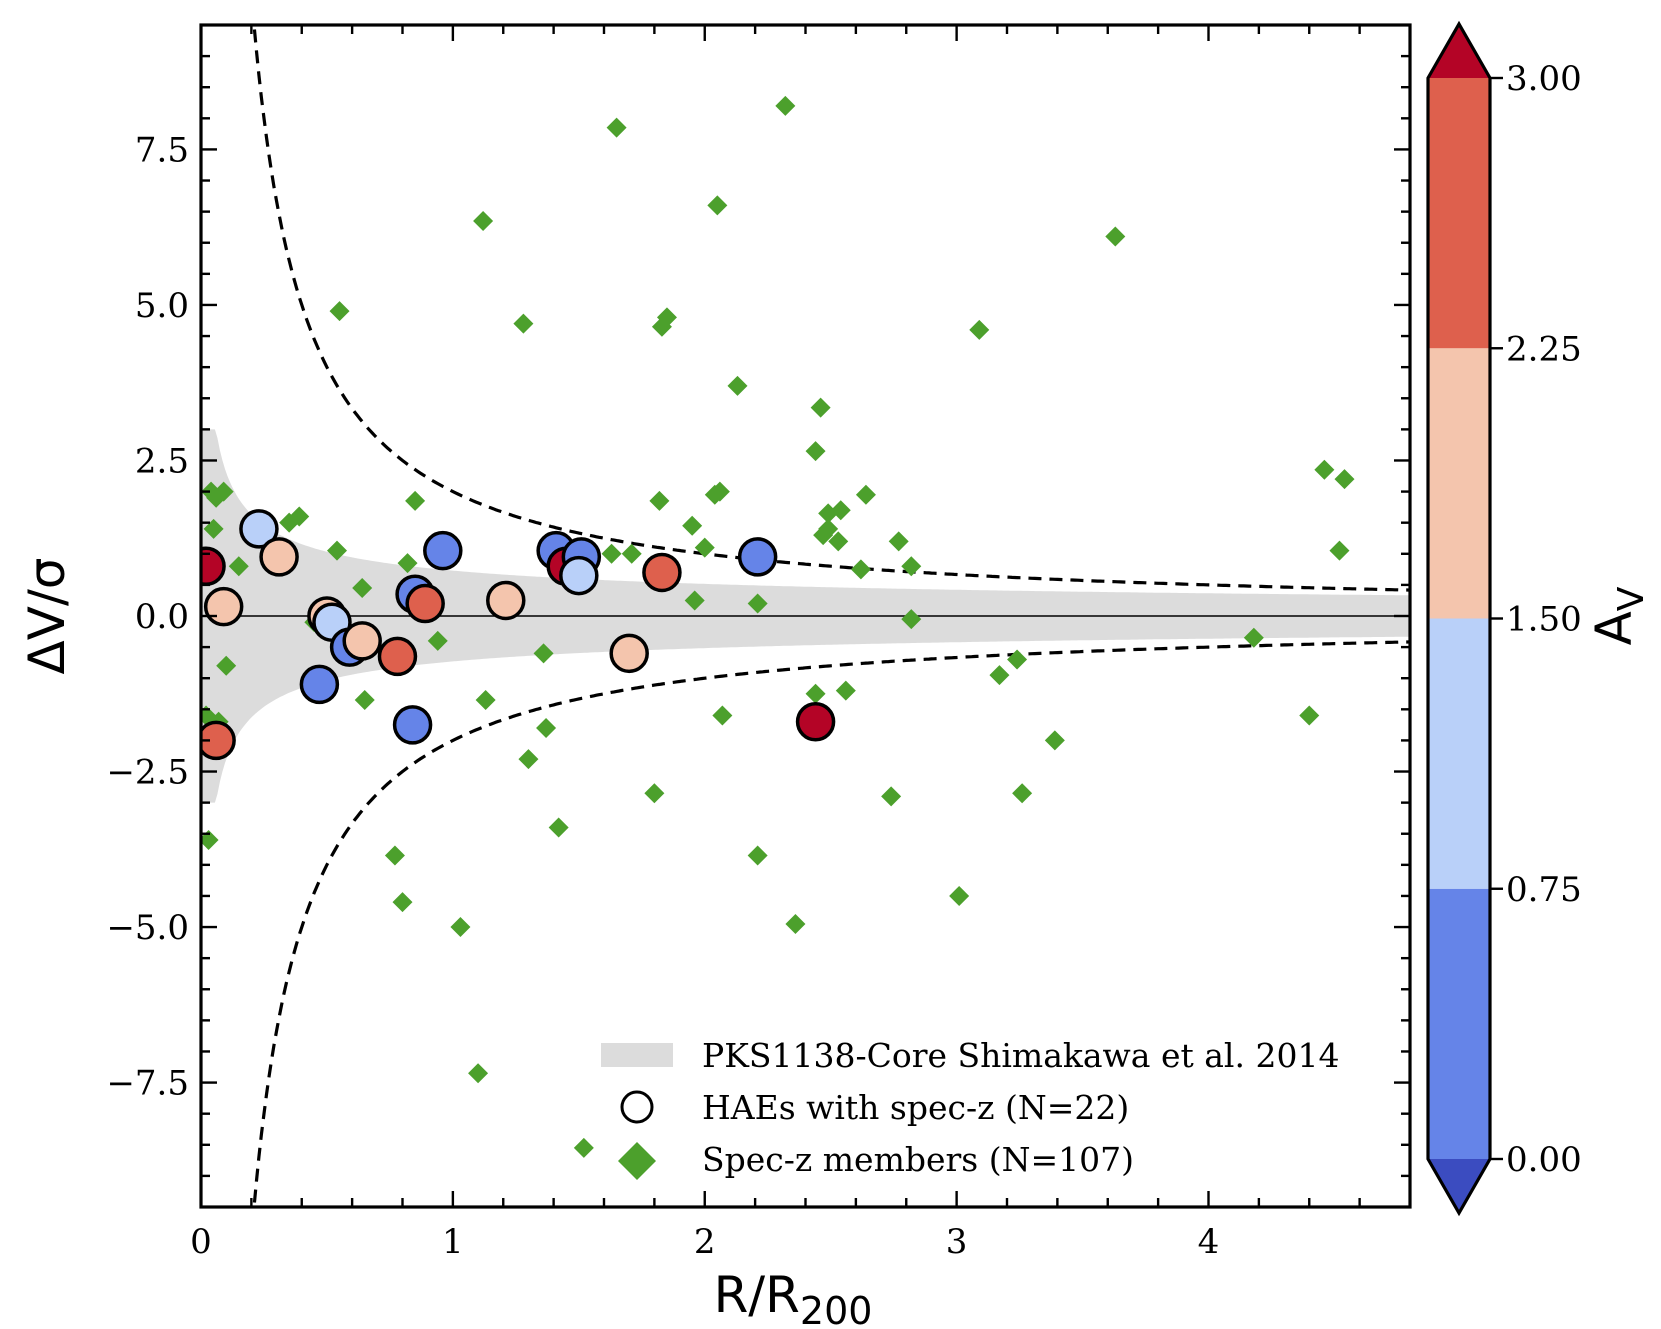  What do you see at coordinates (1618, 615) in the screenshot?
I see `colorbar-title: AV` at bounding box center [1618, 615].